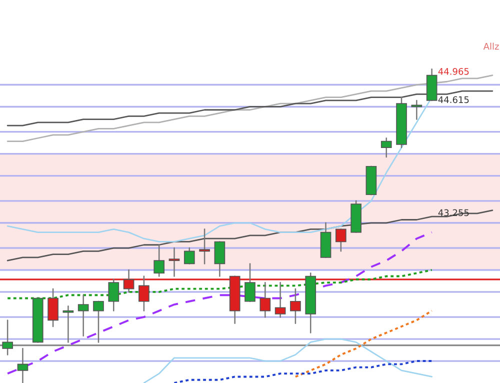  I want to click on annotation: 44.965, so click(453, 71).